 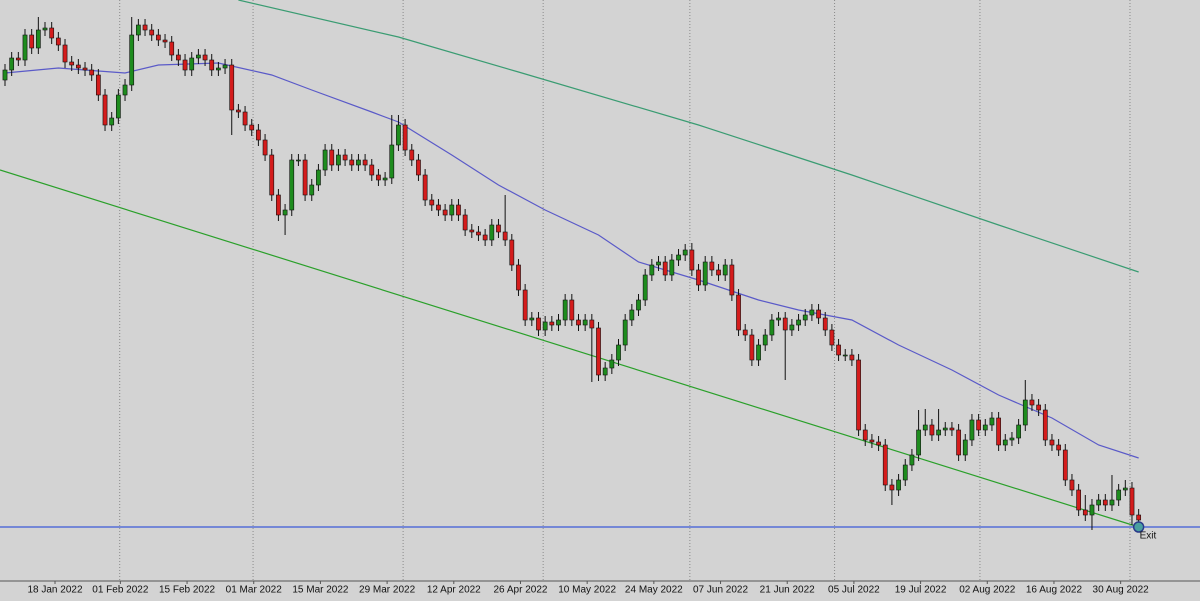 What do you see at coordinates (254, 590) in the screenshot?
I see `x-tick-label: 01 Mar 2022` at bounding box center [254, 590].